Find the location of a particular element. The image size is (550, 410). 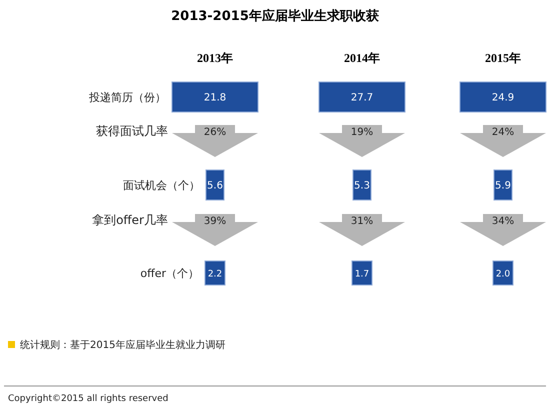

series-label: 投递简历（份） is located at coordinates (127, 97).